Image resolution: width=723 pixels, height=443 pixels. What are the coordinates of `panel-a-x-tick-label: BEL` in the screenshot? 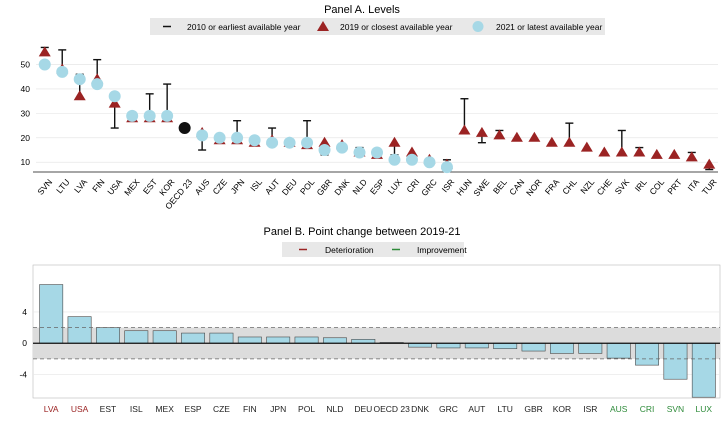 It's located at (500, 186).